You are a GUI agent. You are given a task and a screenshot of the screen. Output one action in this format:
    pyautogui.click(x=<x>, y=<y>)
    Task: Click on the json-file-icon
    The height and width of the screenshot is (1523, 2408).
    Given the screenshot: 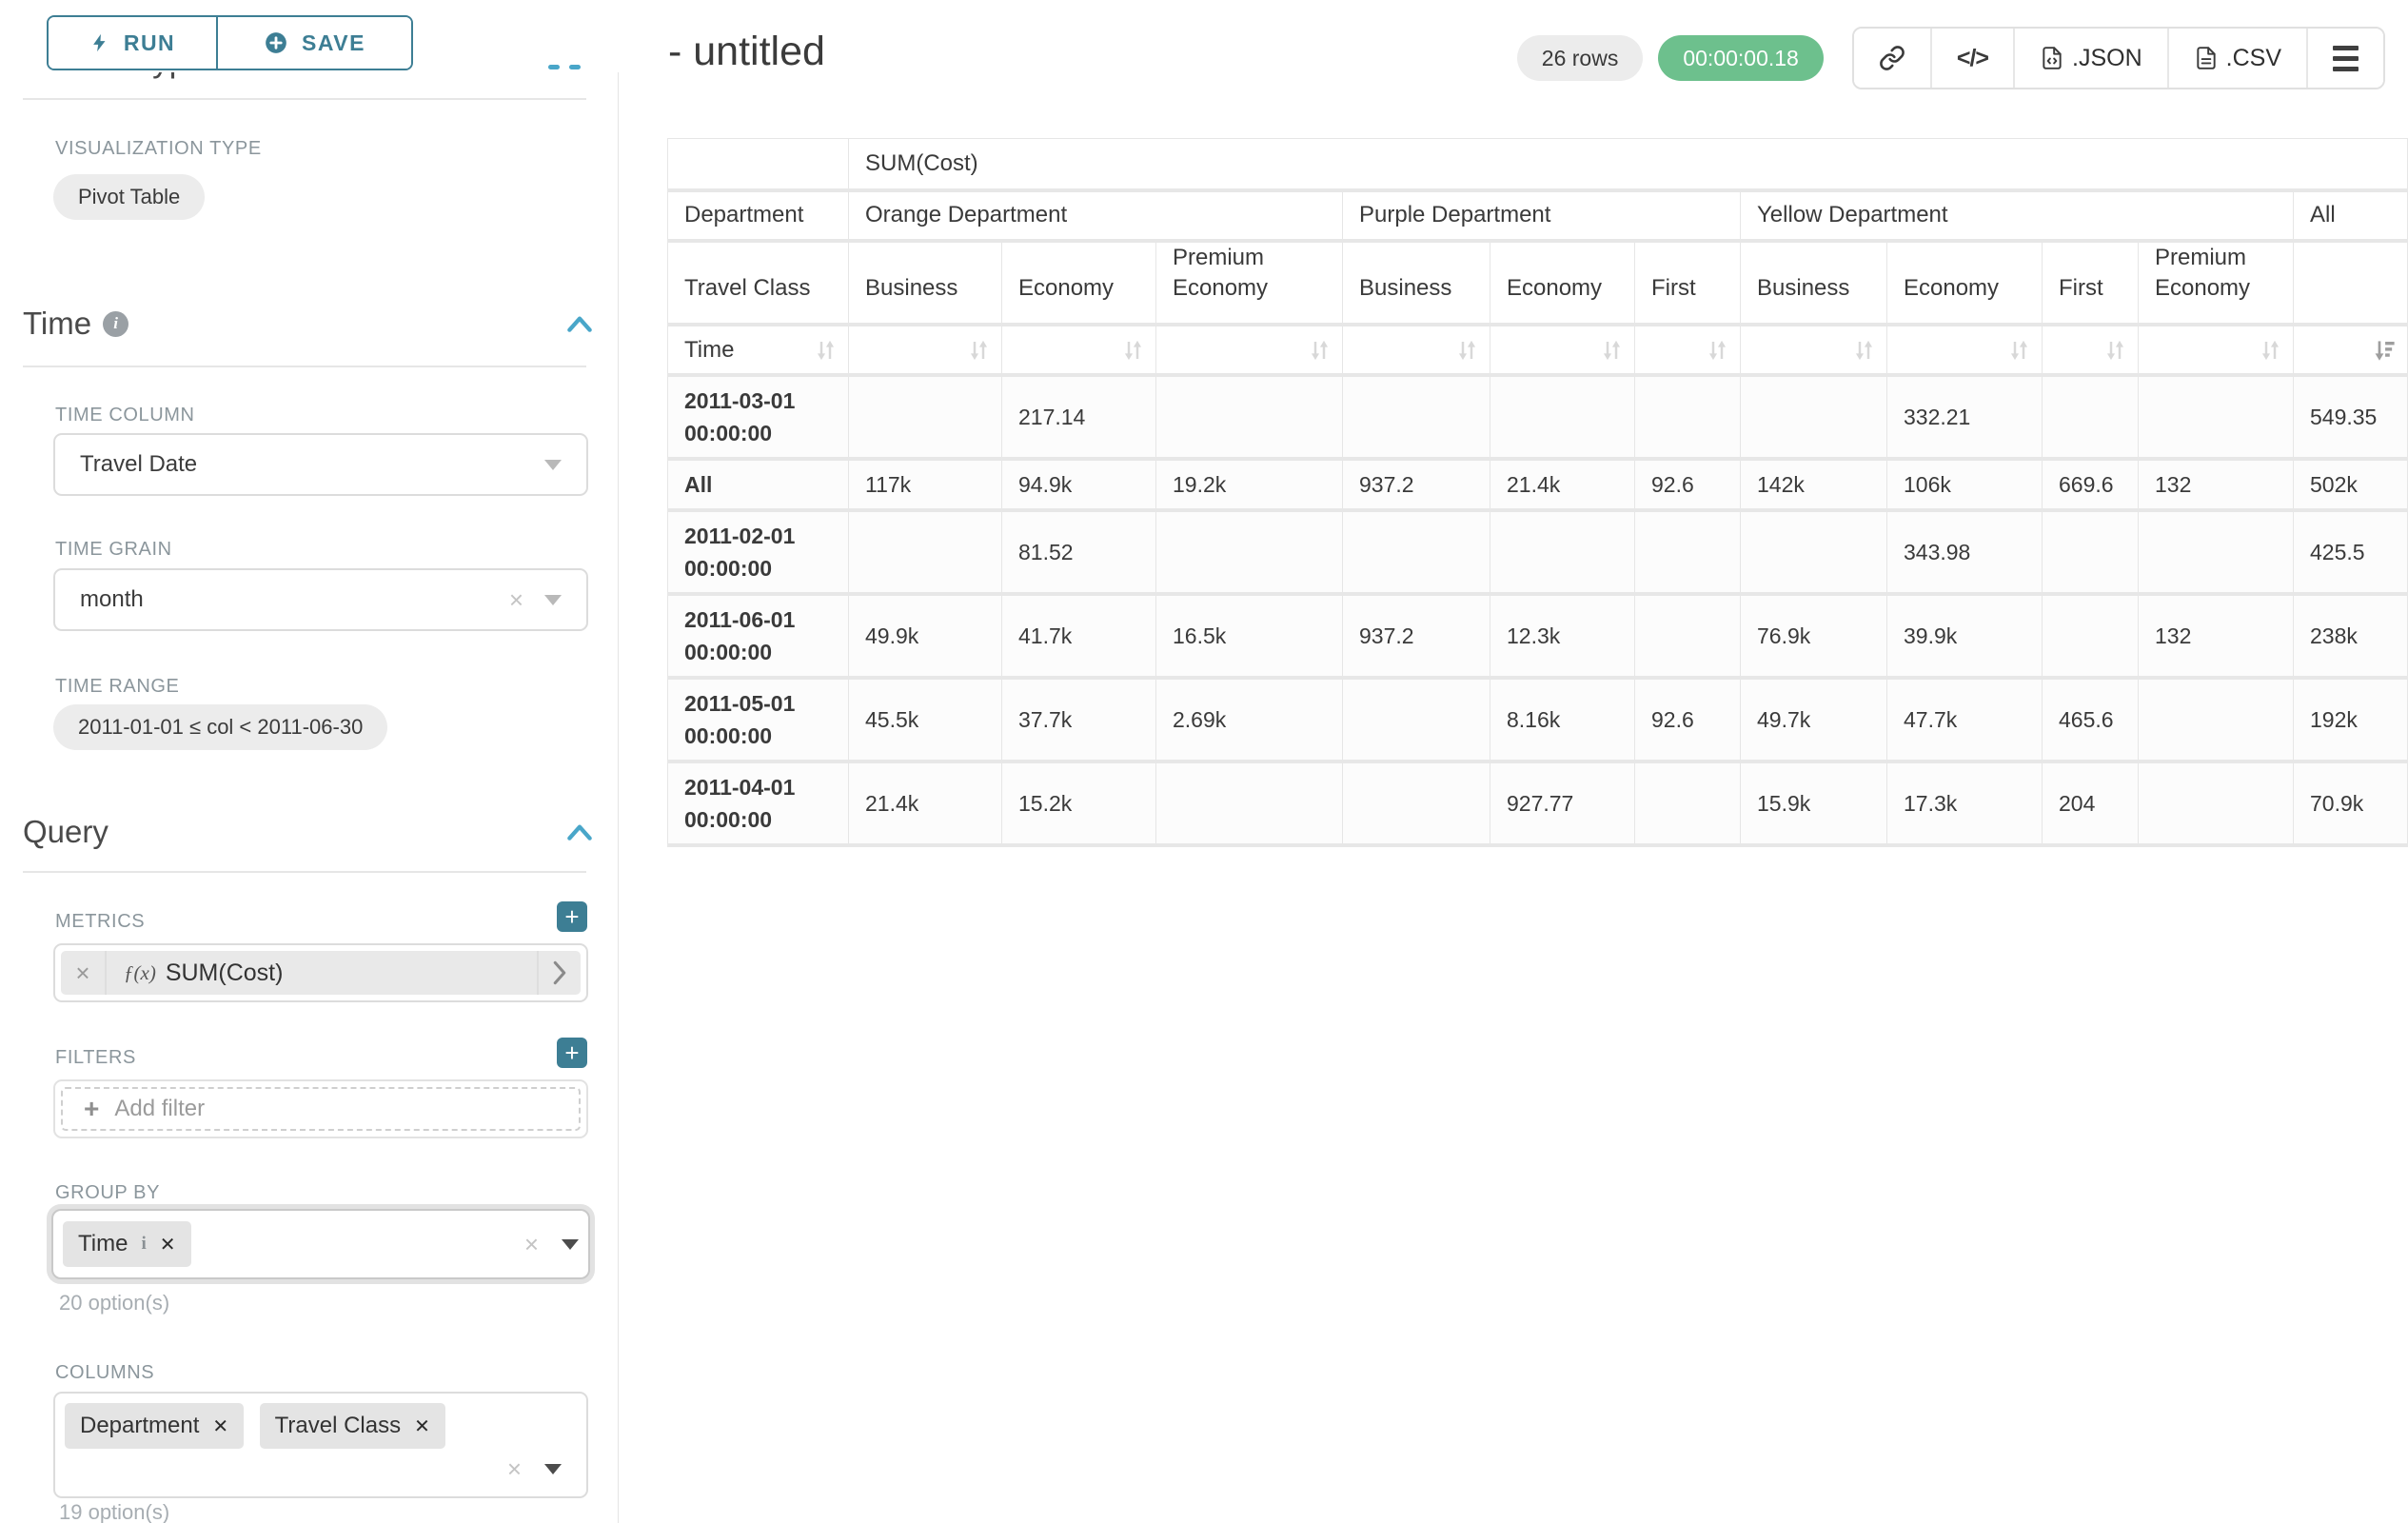 What is the action you would take?
    pyautogui.click(x=2052, y=58)
    